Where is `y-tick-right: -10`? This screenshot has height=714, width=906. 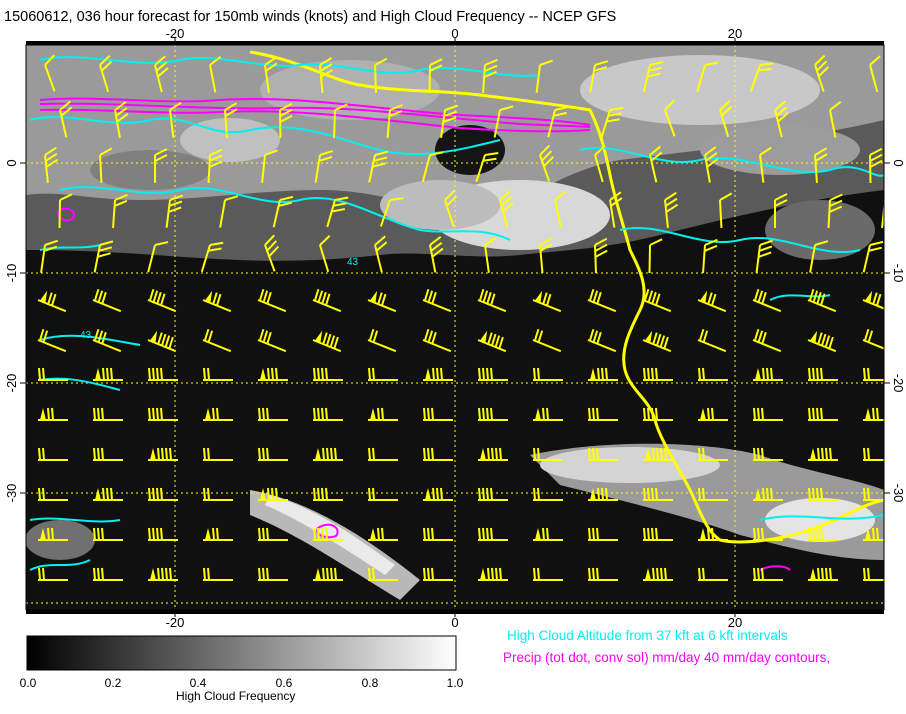
y-tick-right: -10 is located at coordinates (898, 273).